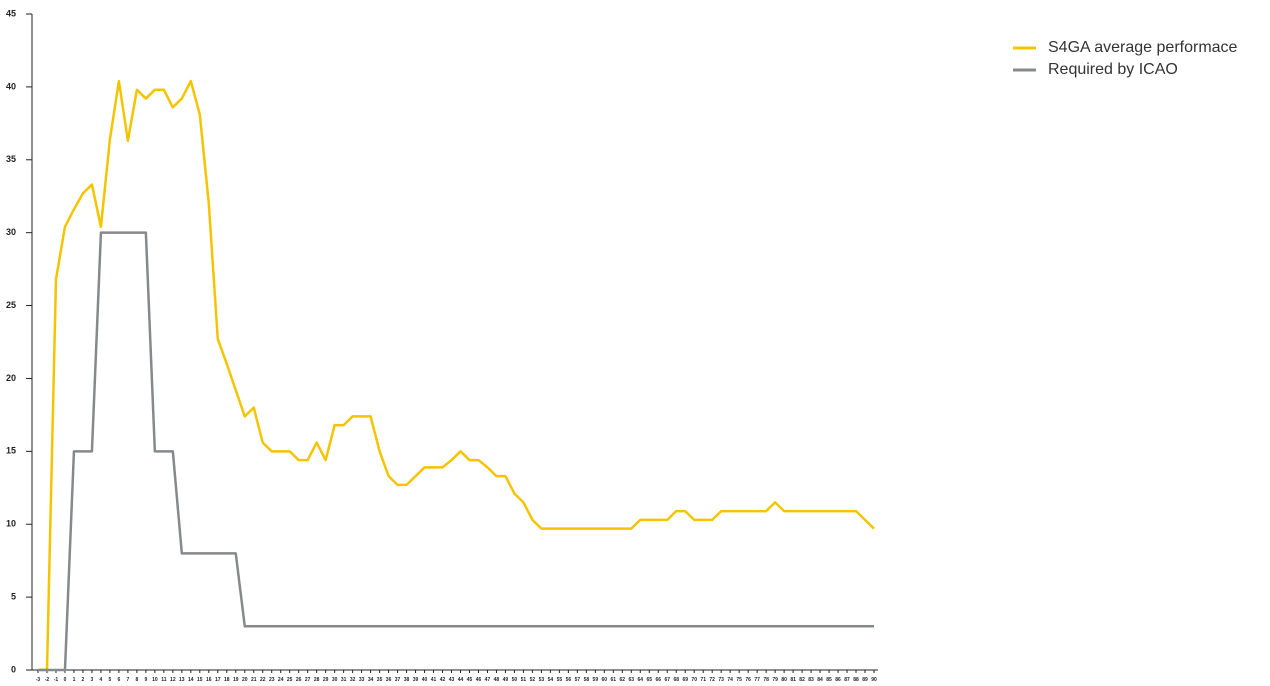  I want to click on x-tick-label: 27, so click(308, 680).